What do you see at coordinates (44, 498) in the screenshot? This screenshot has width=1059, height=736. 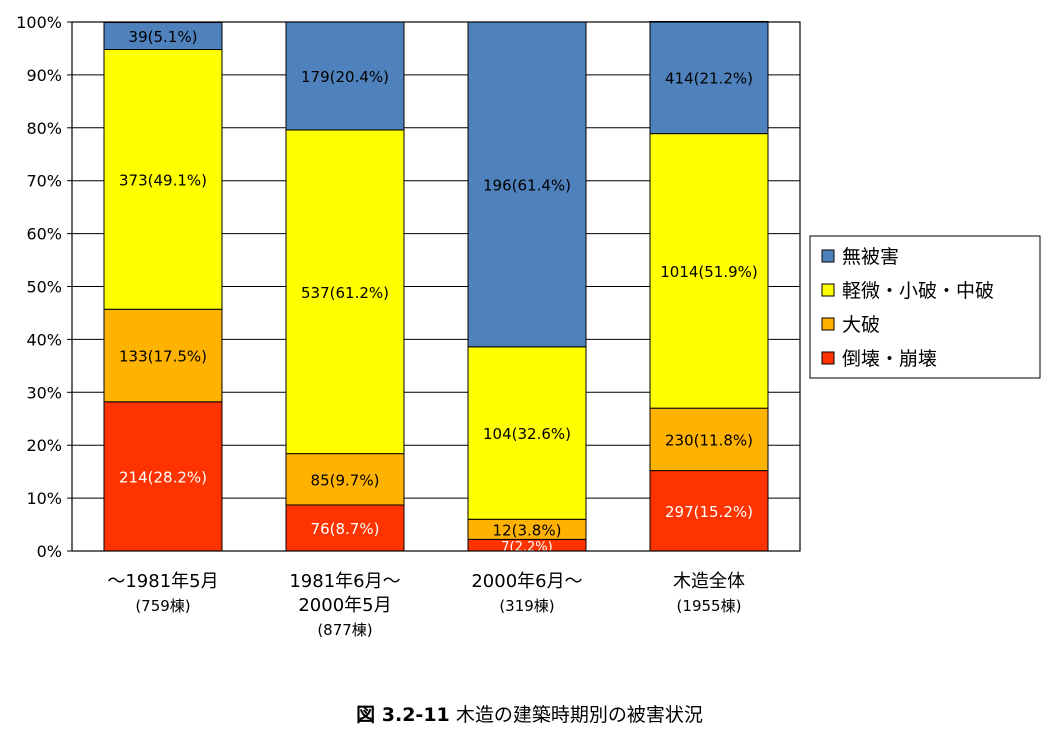 I see `y-tick-label: 10%` at bounding box center [44, 498].